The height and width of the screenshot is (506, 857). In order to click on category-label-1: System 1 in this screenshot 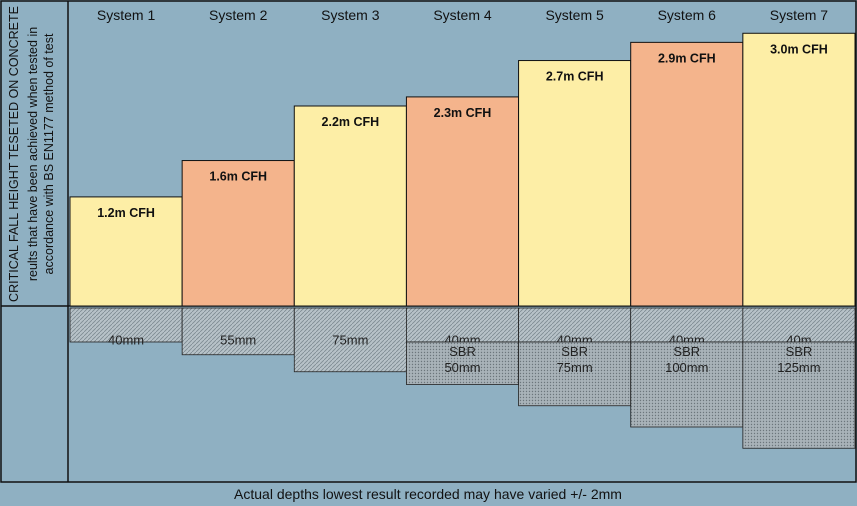, I will do `click(126, 15)`.